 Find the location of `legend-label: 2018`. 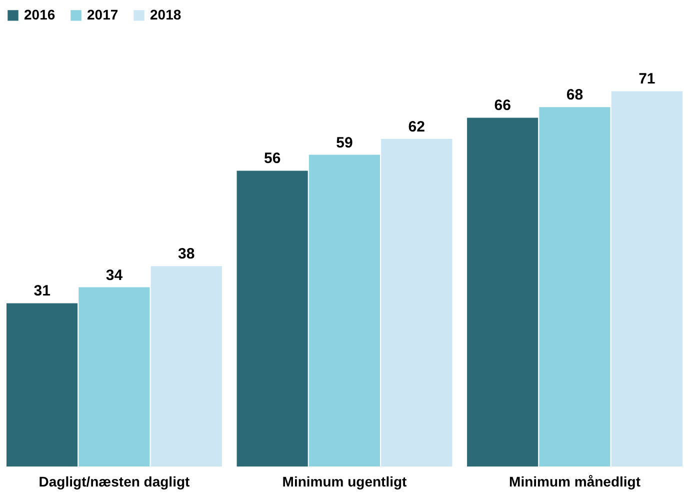

legend-label: 2018 is located at coordinates (166, 14).